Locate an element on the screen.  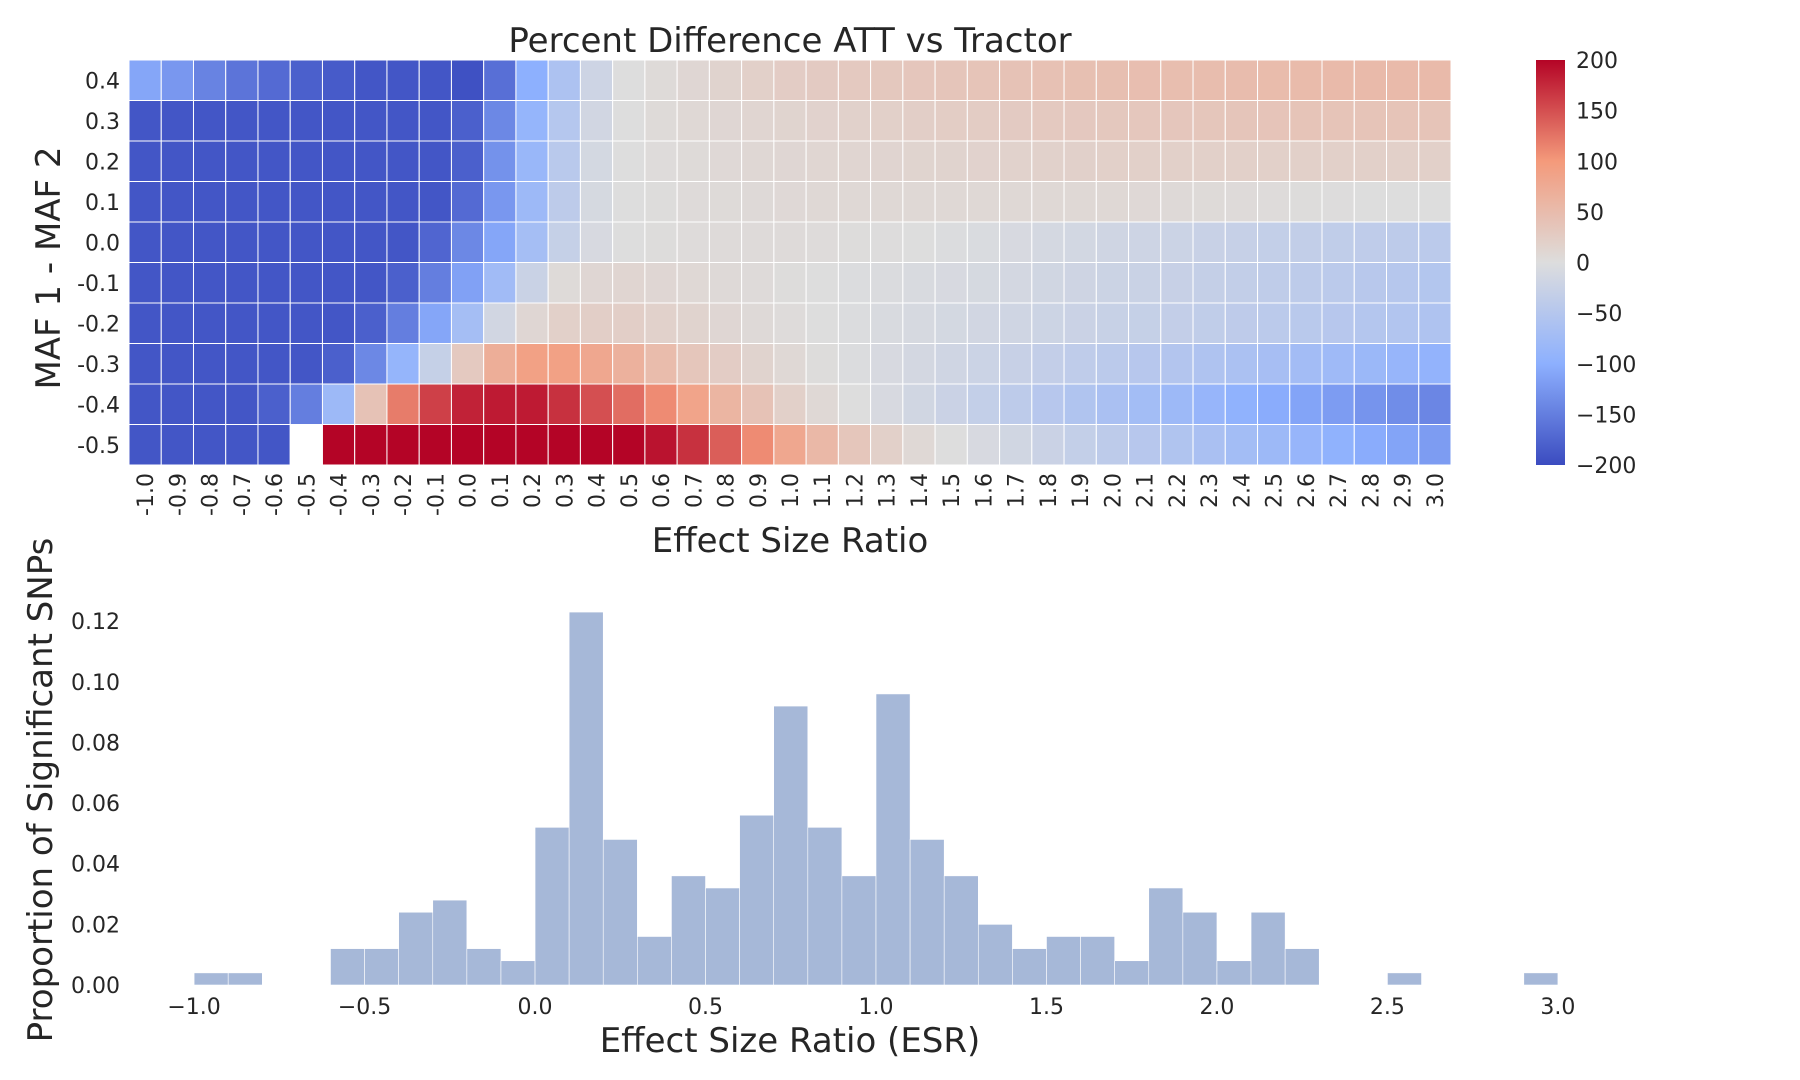
histogram-x-tick-label: 0.5 is located at coordinates (705, 1007).